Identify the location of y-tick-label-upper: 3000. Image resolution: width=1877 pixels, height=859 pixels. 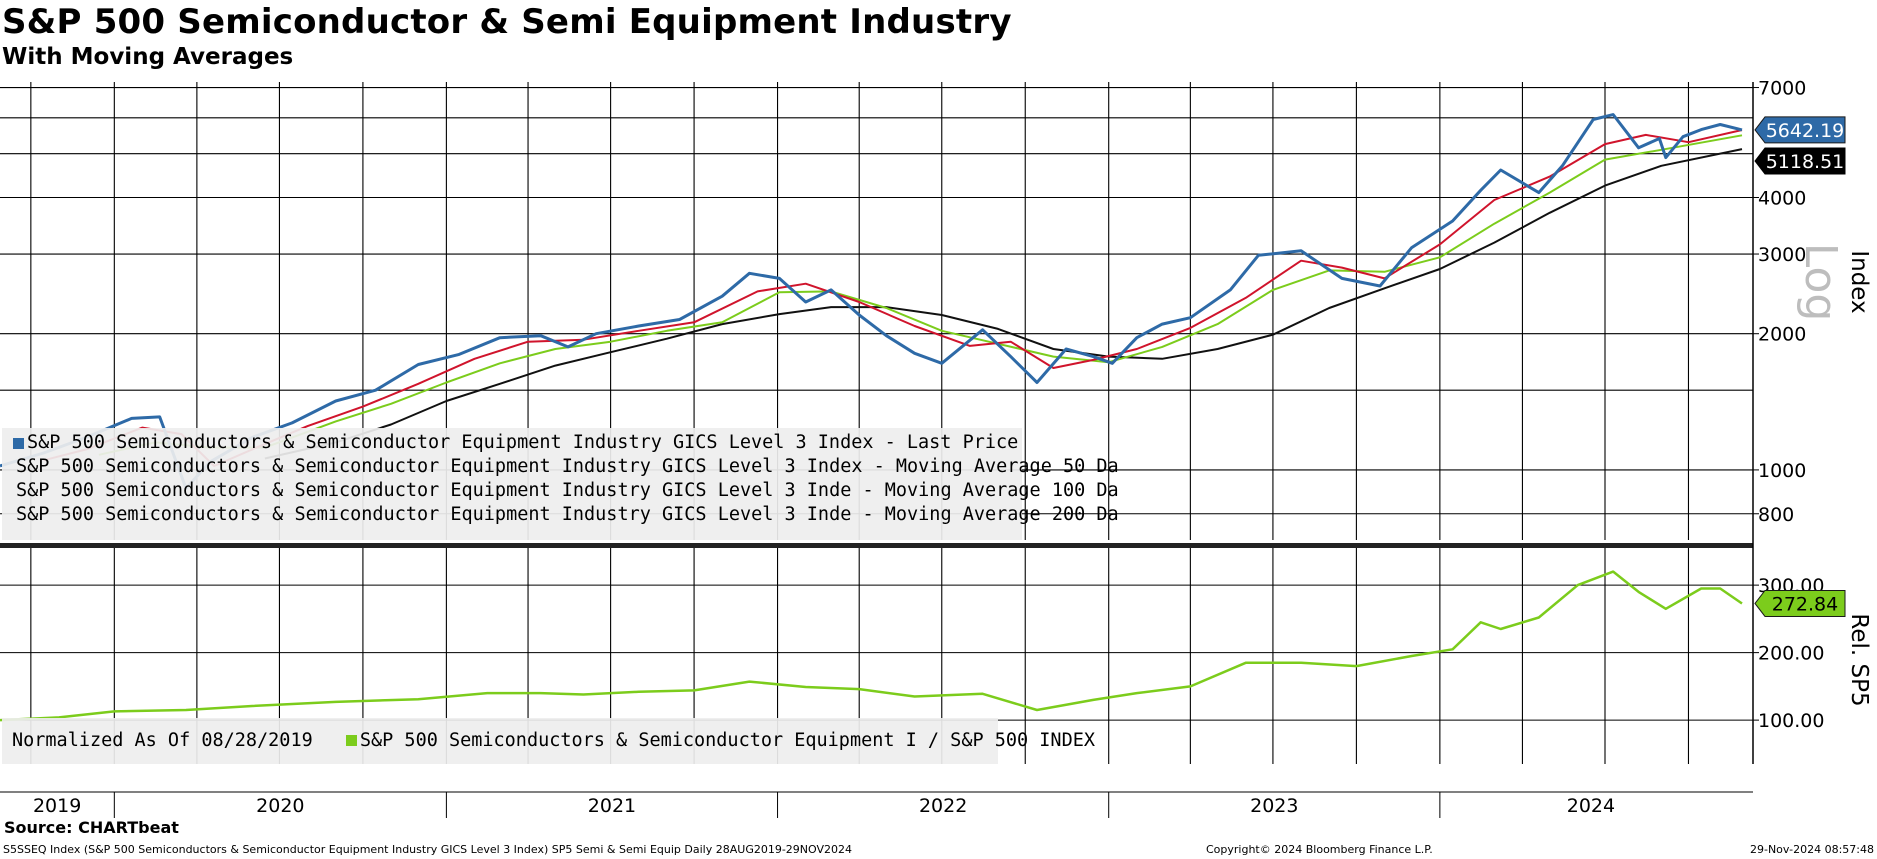
(1782, 255).